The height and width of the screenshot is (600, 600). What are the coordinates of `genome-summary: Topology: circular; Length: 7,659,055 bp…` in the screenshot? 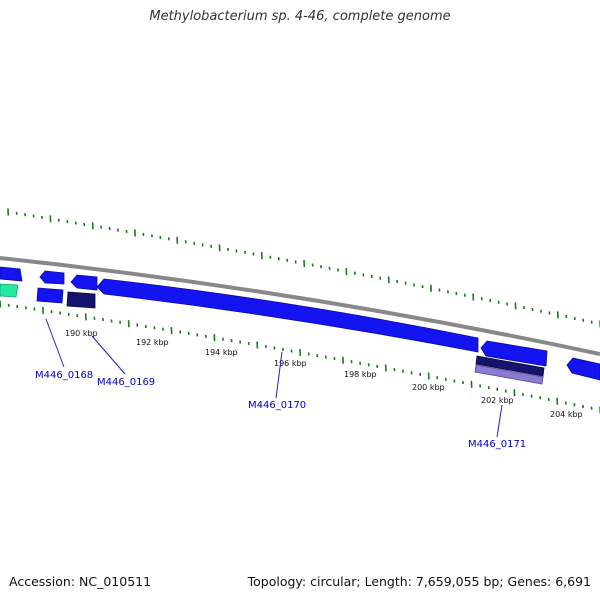 It's located at (419, 581).